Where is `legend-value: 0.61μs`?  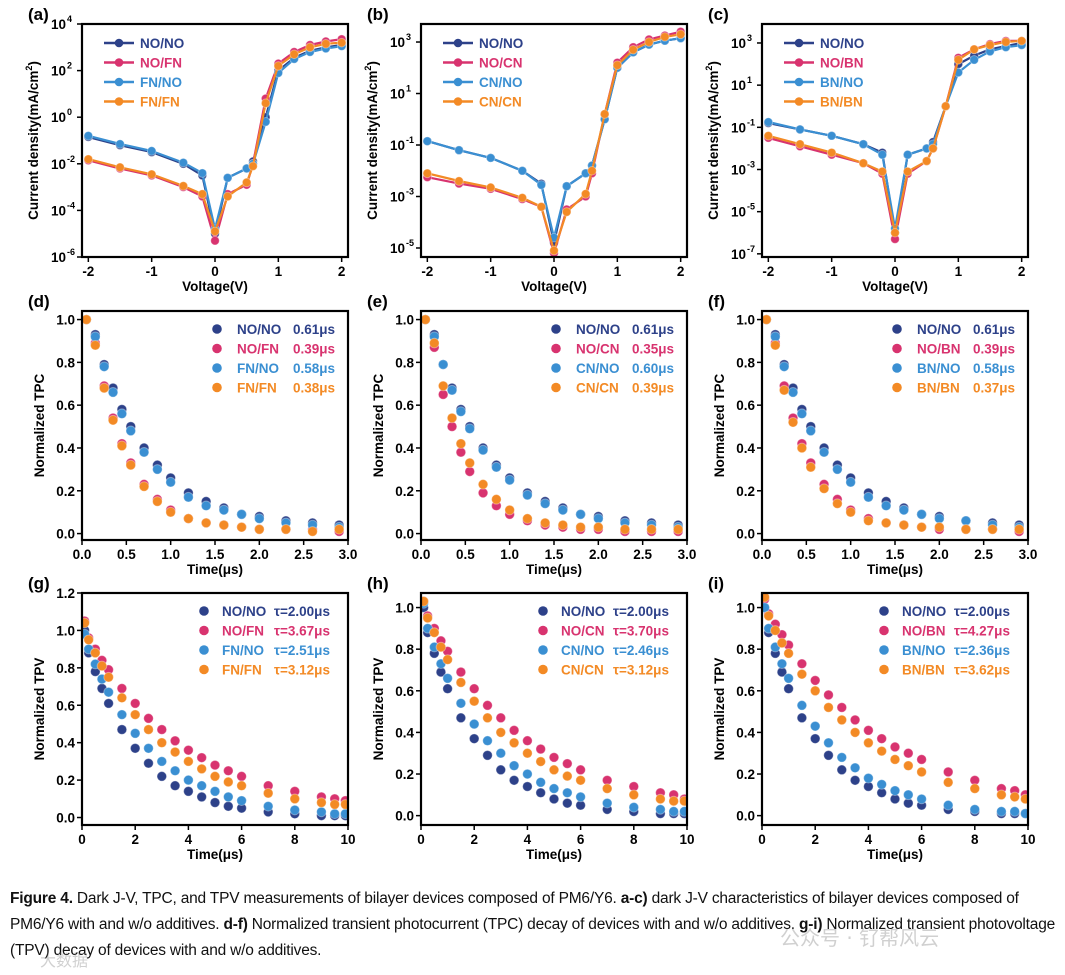
legend-value: 0.61μs is located at coordinates (314, 329).